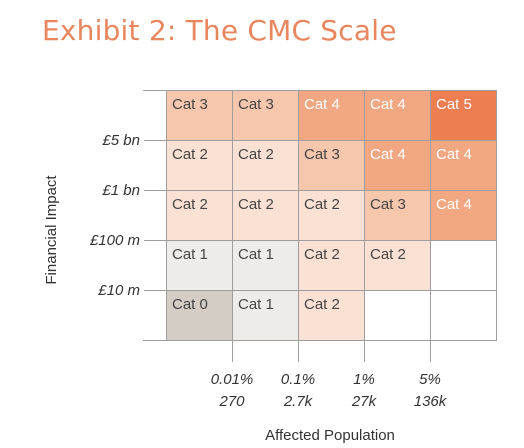  I want to click on x-tick-label: 0.1%, so click(298, 379).